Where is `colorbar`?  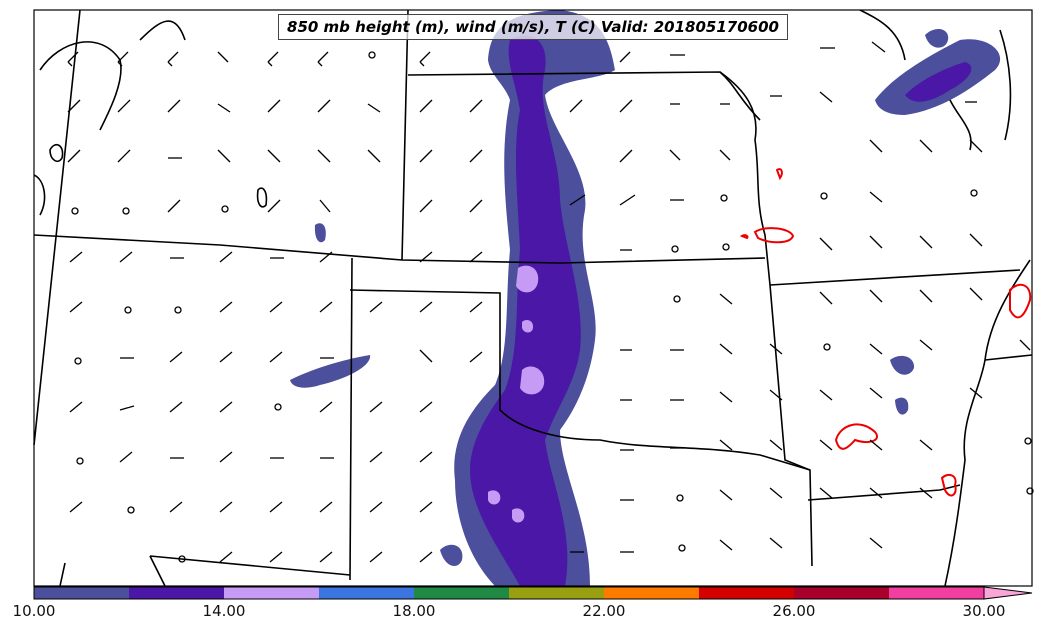
colorbar is located at coordinates (533, 593).